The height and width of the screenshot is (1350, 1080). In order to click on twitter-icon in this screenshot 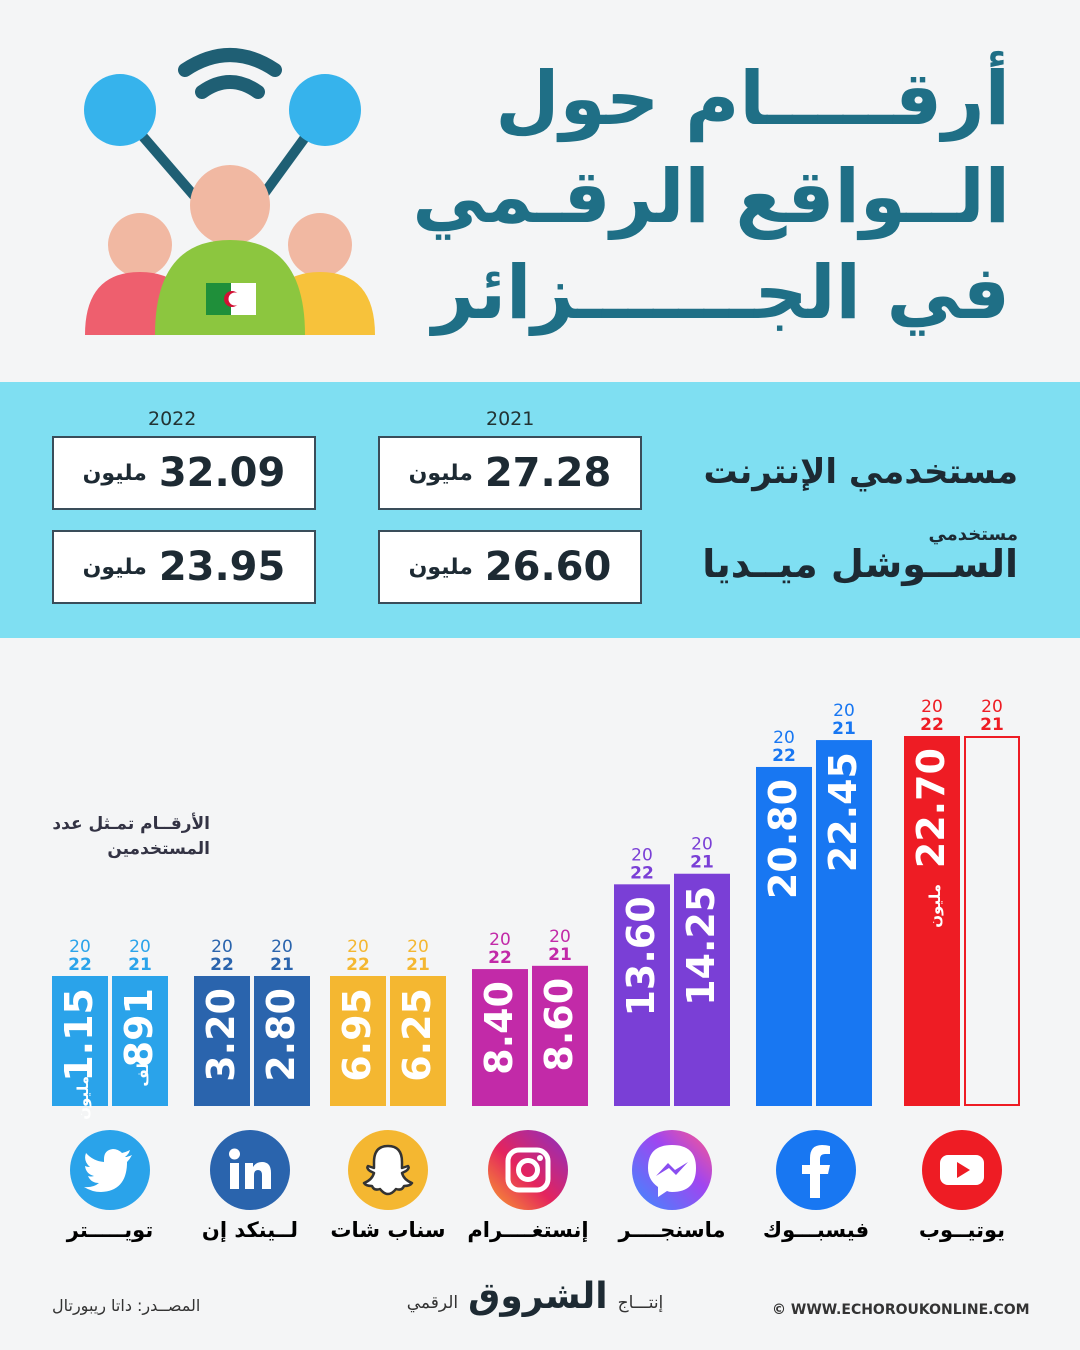, I will do `click(110, 1170)`.